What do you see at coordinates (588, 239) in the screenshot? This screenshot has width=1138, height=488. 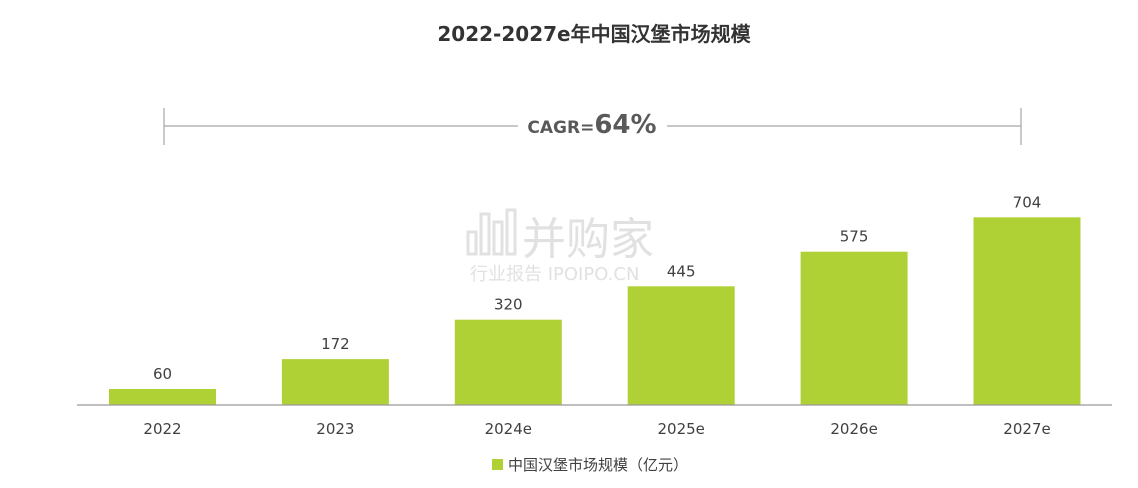 I see `watermark-main-text: 并购家` at bounding box center [588, 239].